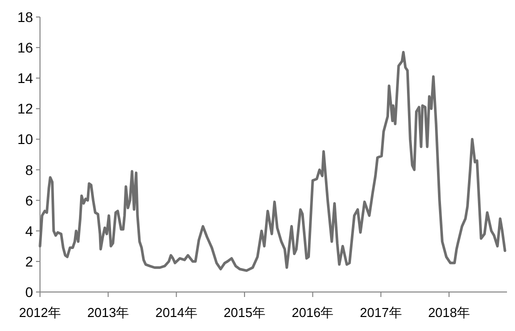 The image size is (515, 331). I want to click on y-tick-label: 18, so click(25, 17).